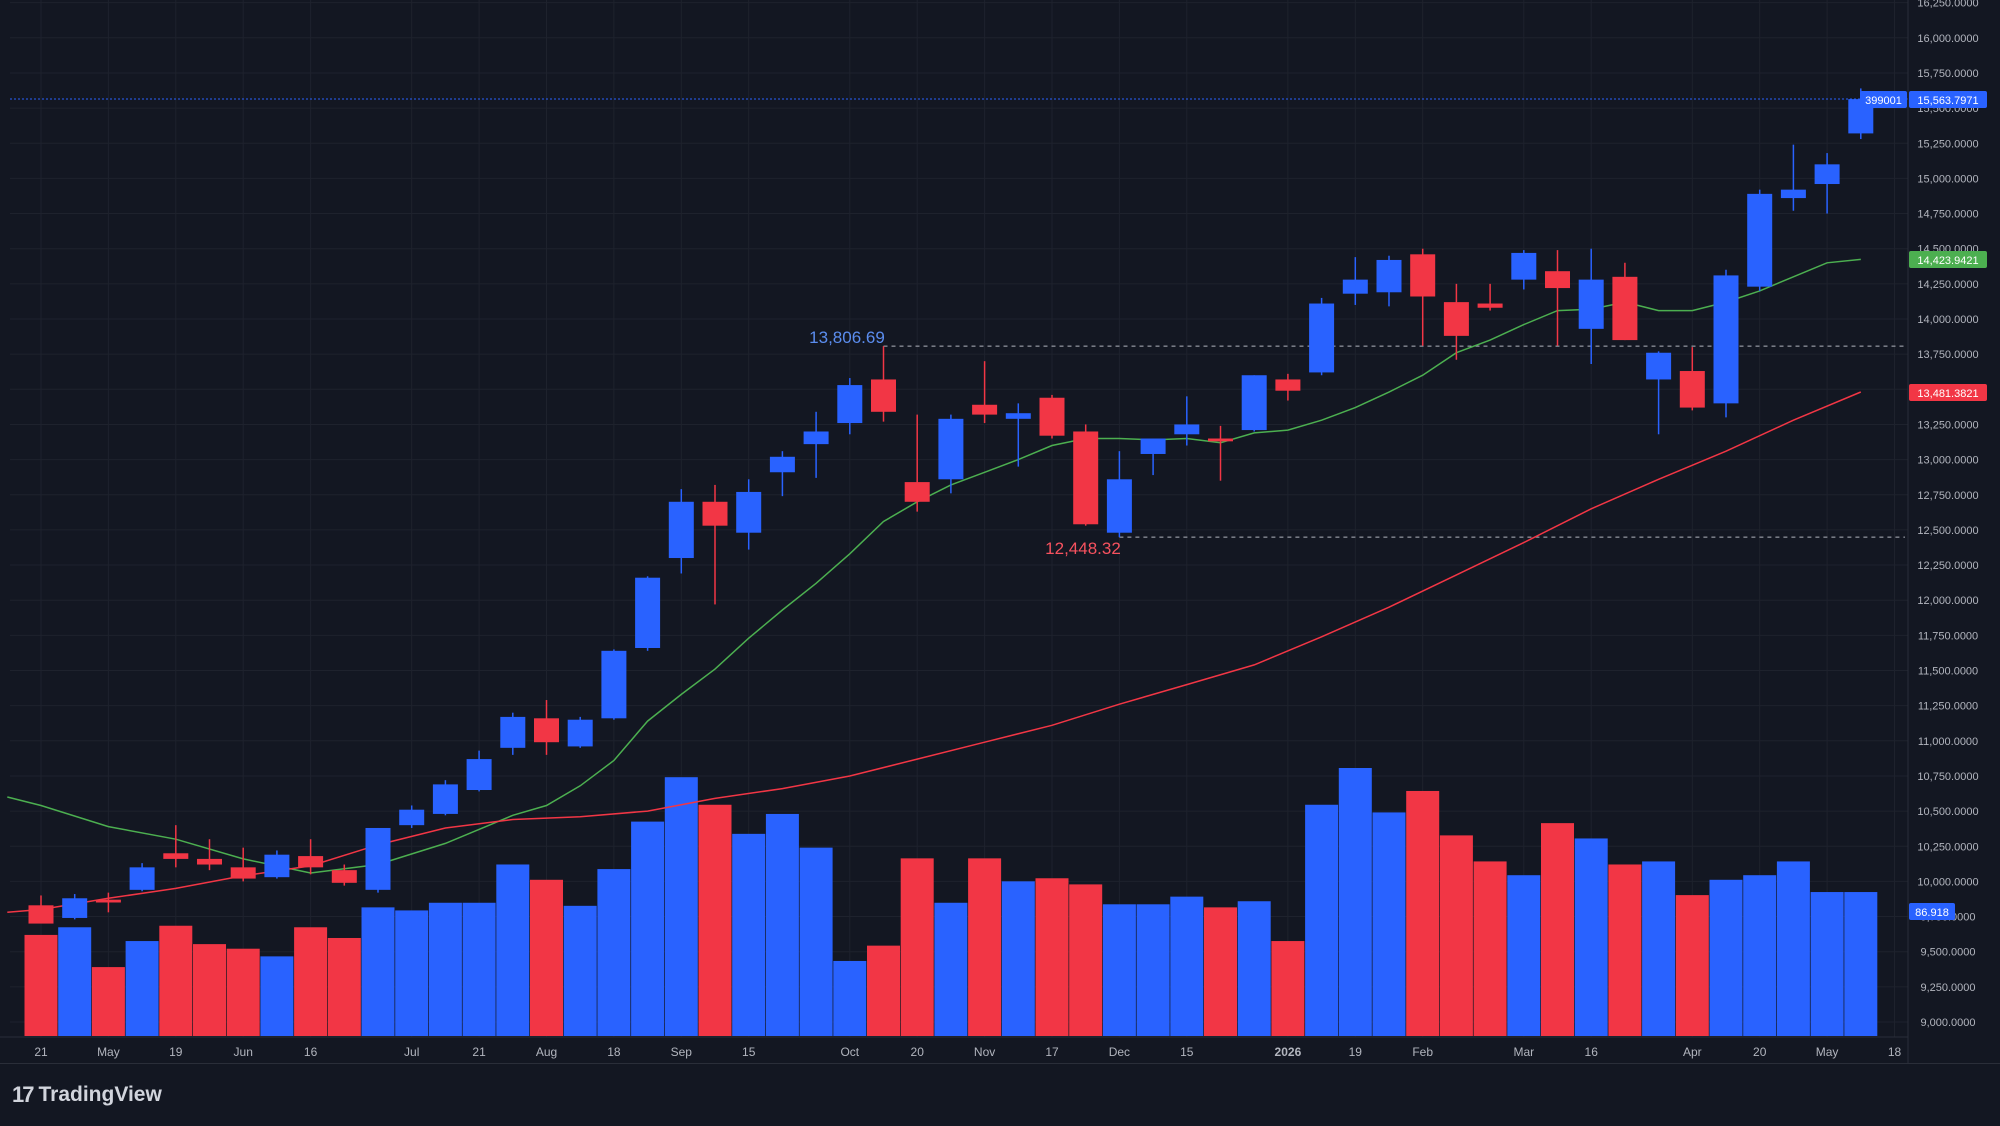  I want to click on symbol-tag: 399001, so click(1883, 99).